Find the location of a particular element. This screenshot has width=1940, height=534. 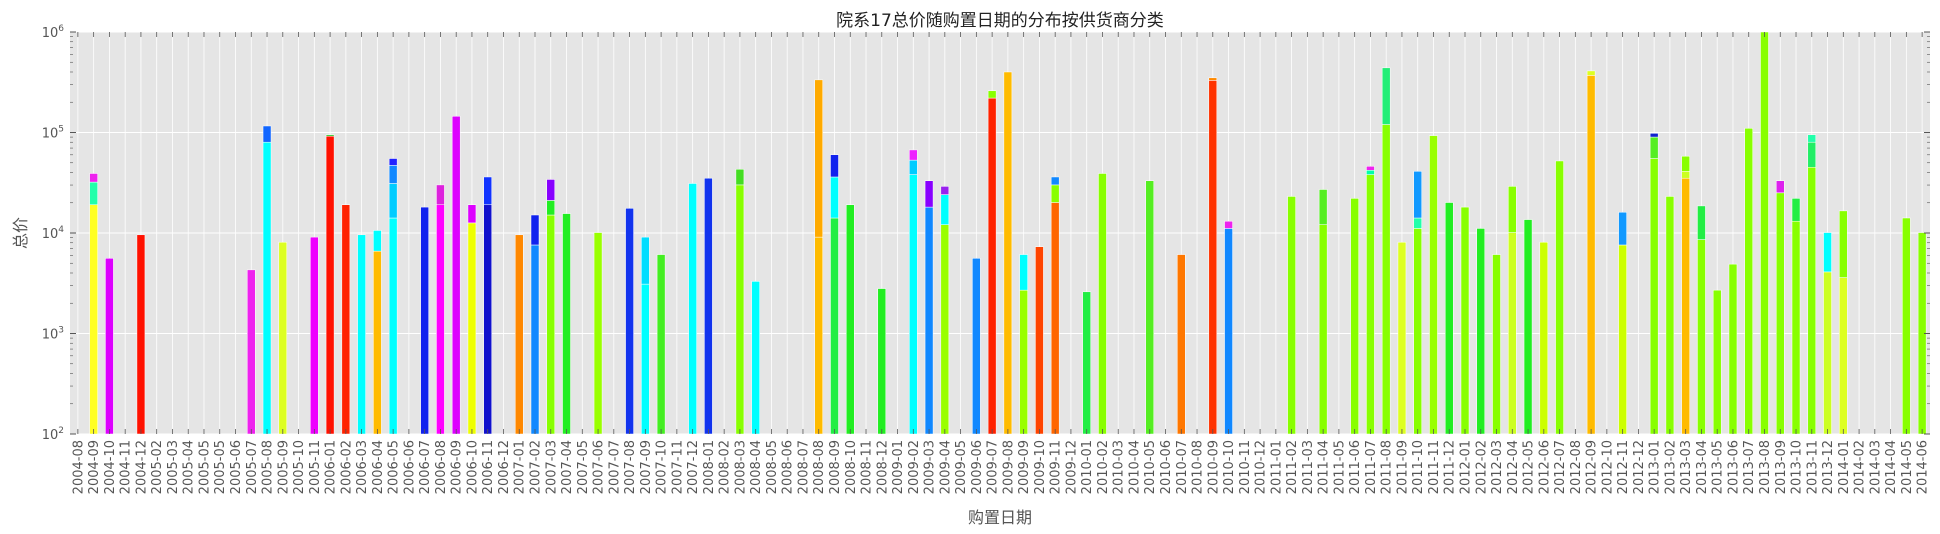

x-tick-label: 2008-09 is located at coordinates (835, 467).